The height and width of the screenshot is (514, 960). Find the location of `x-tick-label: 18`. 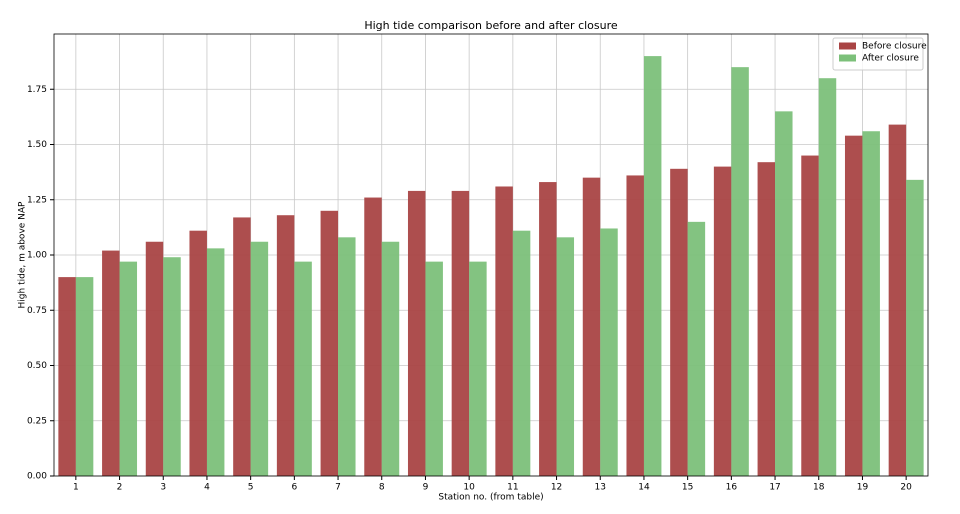

x-tick-label: 18 is located at coordinates (819, 488).